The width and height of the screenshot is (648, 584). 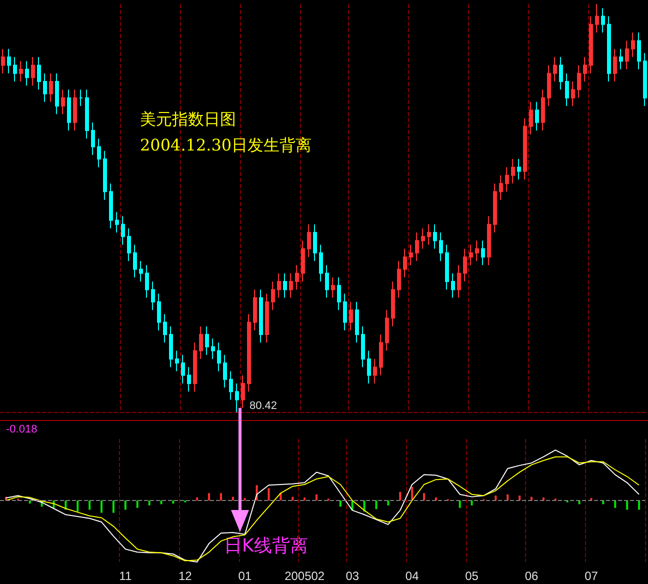 I want to click on x-tick-label: 05, so click(x=472, y=576).